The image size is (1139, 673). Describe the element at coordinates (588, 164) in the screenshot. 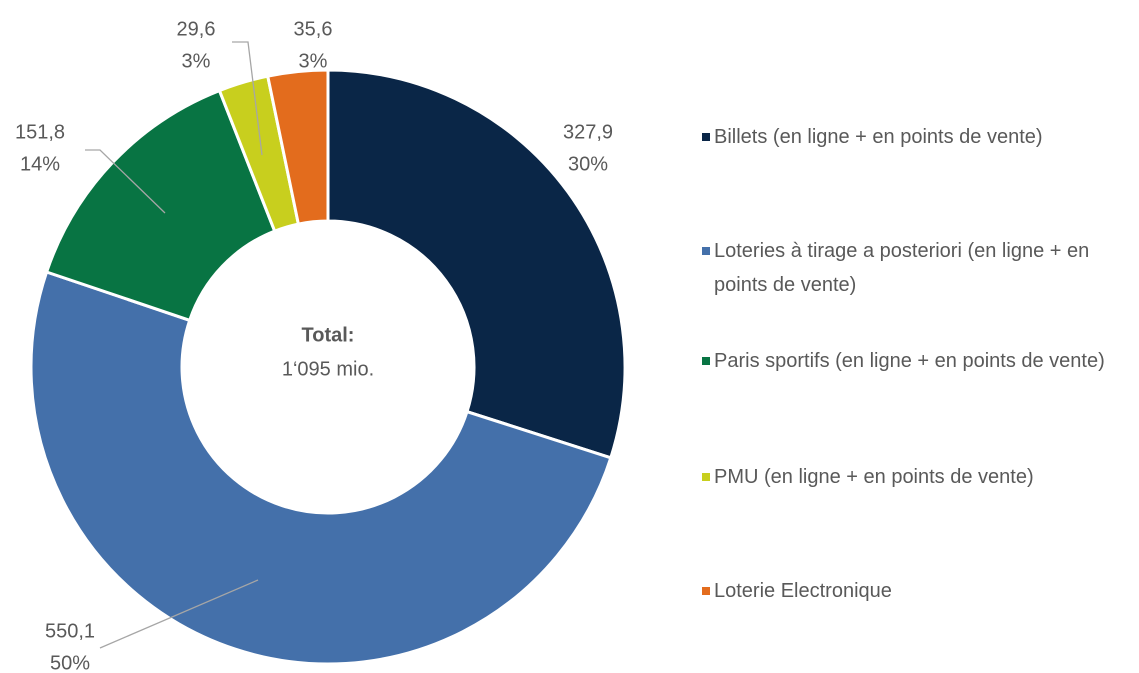

I see `percent-label: 30%` at that location.